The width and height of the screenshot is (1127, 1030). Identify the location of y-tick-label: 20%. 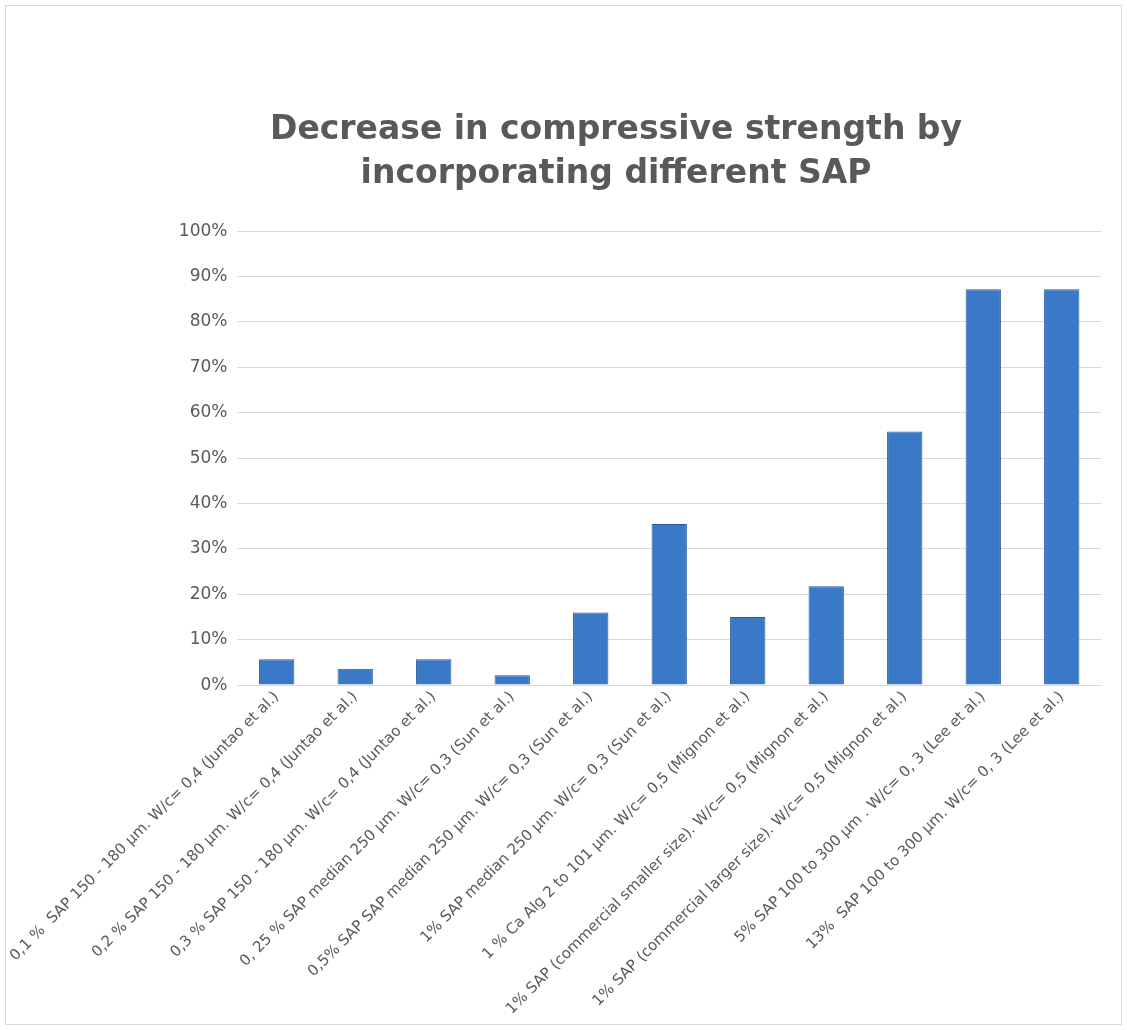
(208, 592).